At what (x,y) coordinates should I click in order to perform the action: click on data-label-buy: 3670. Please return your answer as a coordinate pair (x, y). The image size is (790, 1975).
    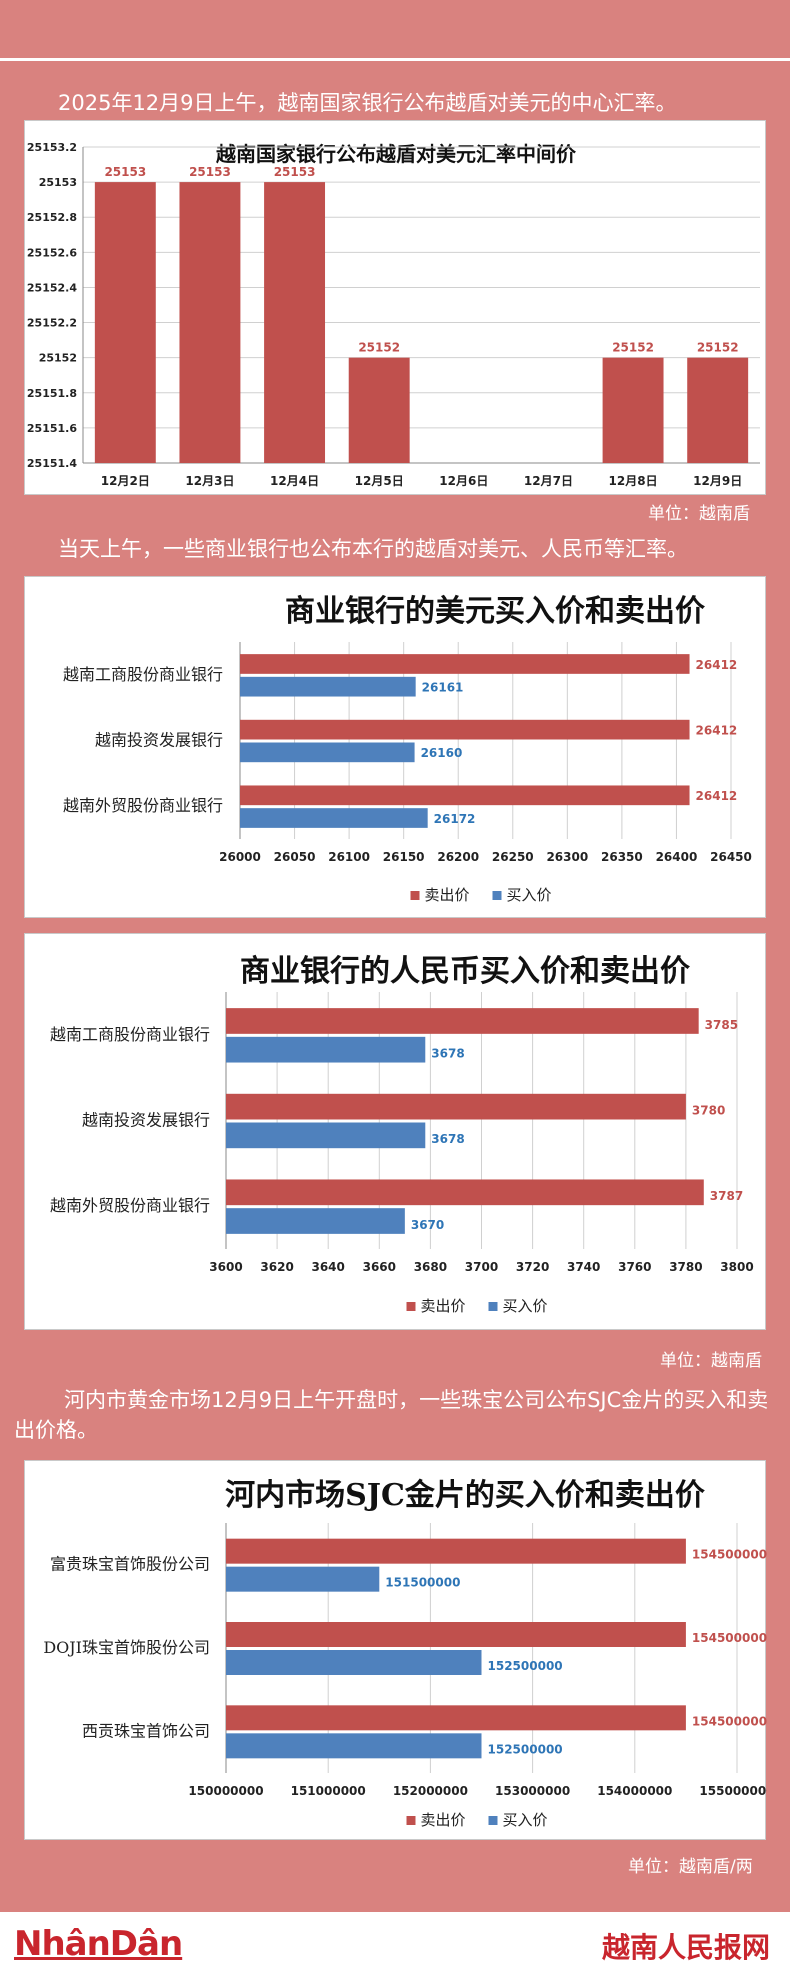
    Looking at the image, I should click on (427, 1225).